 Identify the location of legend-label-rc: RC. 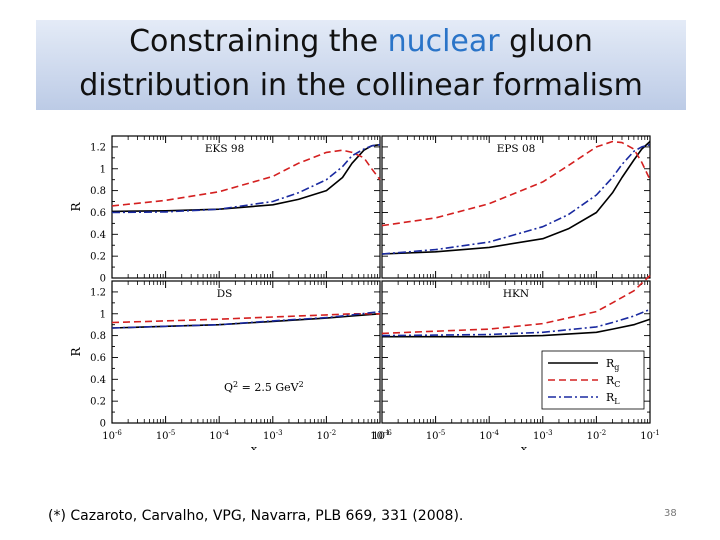
(613, 381).